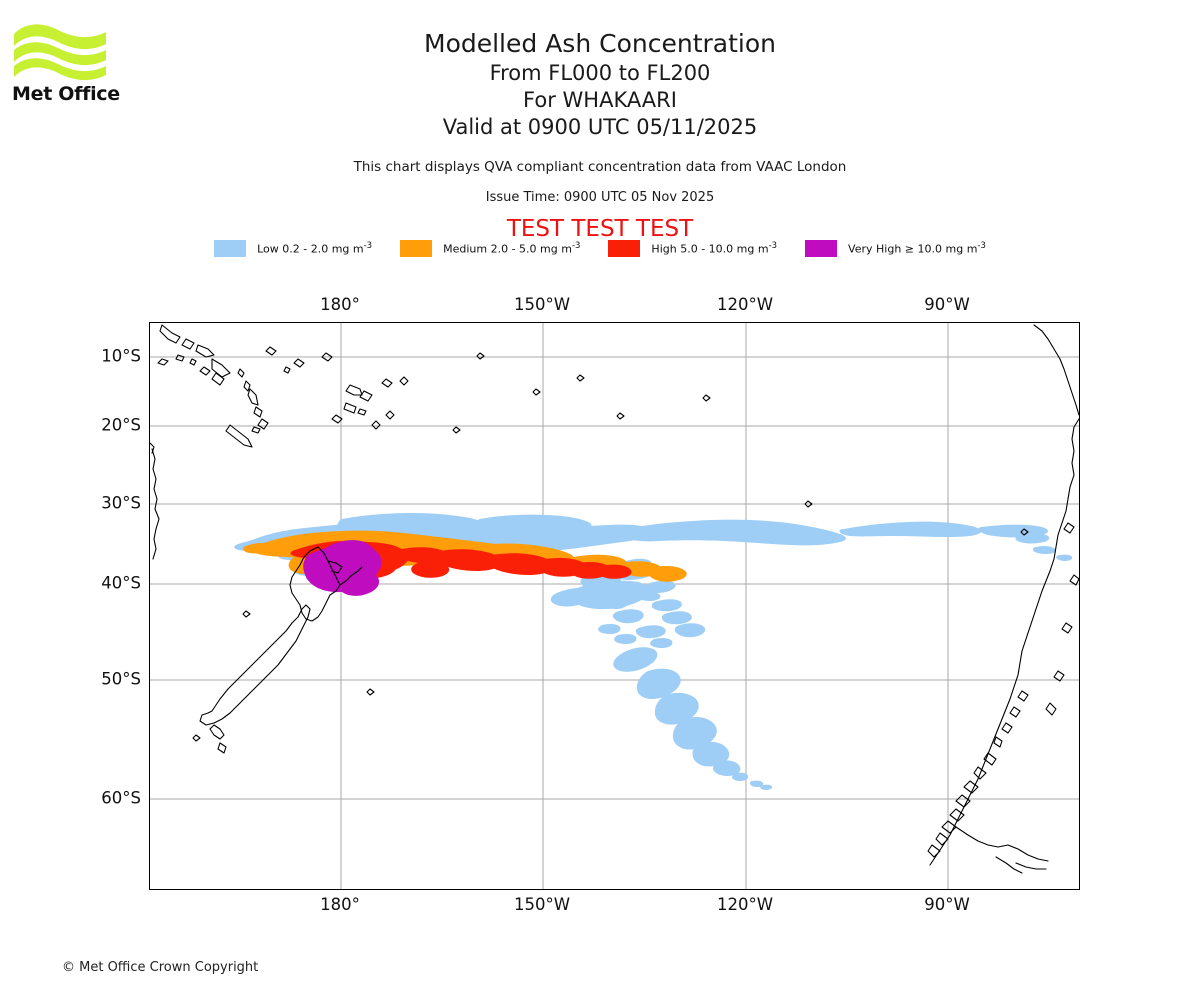  Describe the element at coordinates (66, 94) in the screenshot. I see `met-office-logo-text: Met Office` at that location.